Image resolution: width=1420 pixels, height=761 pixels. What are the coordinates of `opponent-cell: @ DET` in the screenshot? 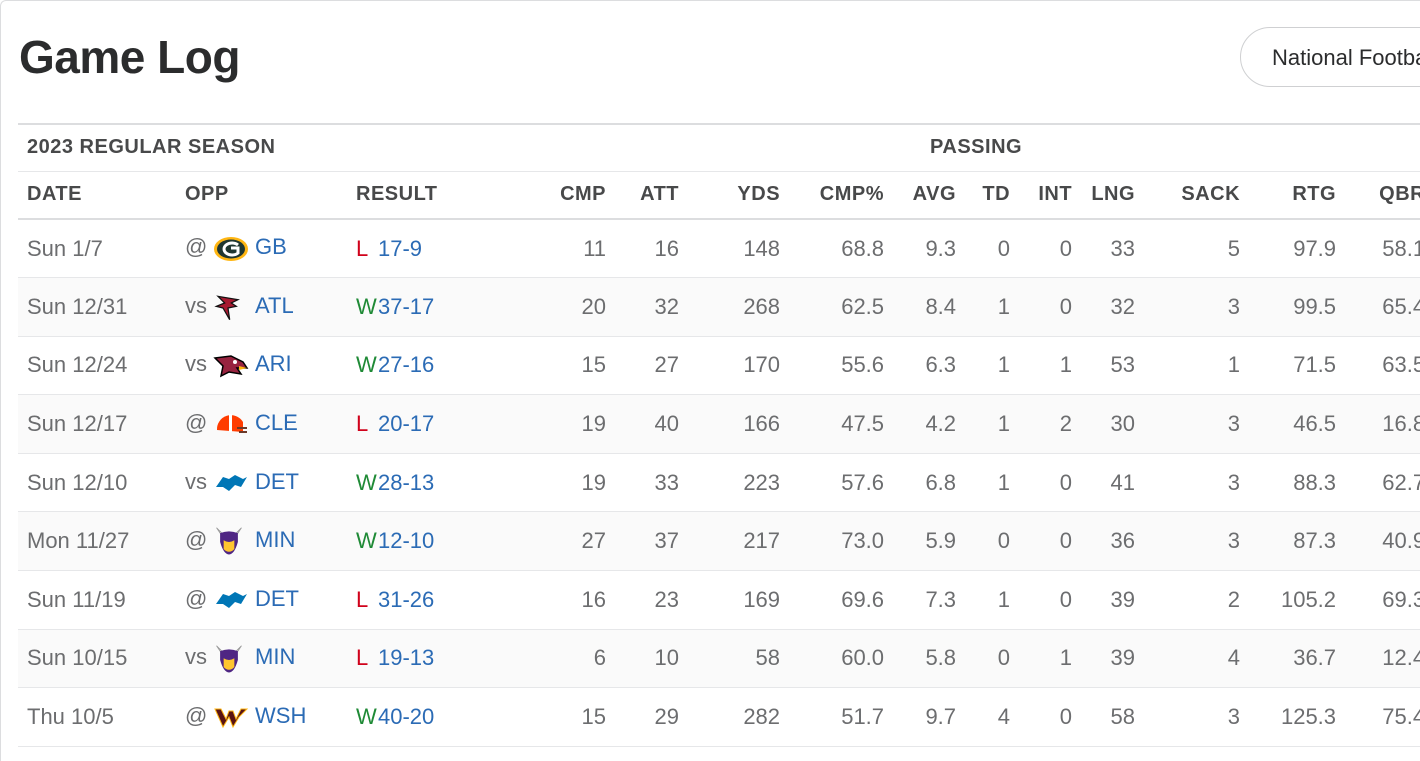 It's located at (261, 600).